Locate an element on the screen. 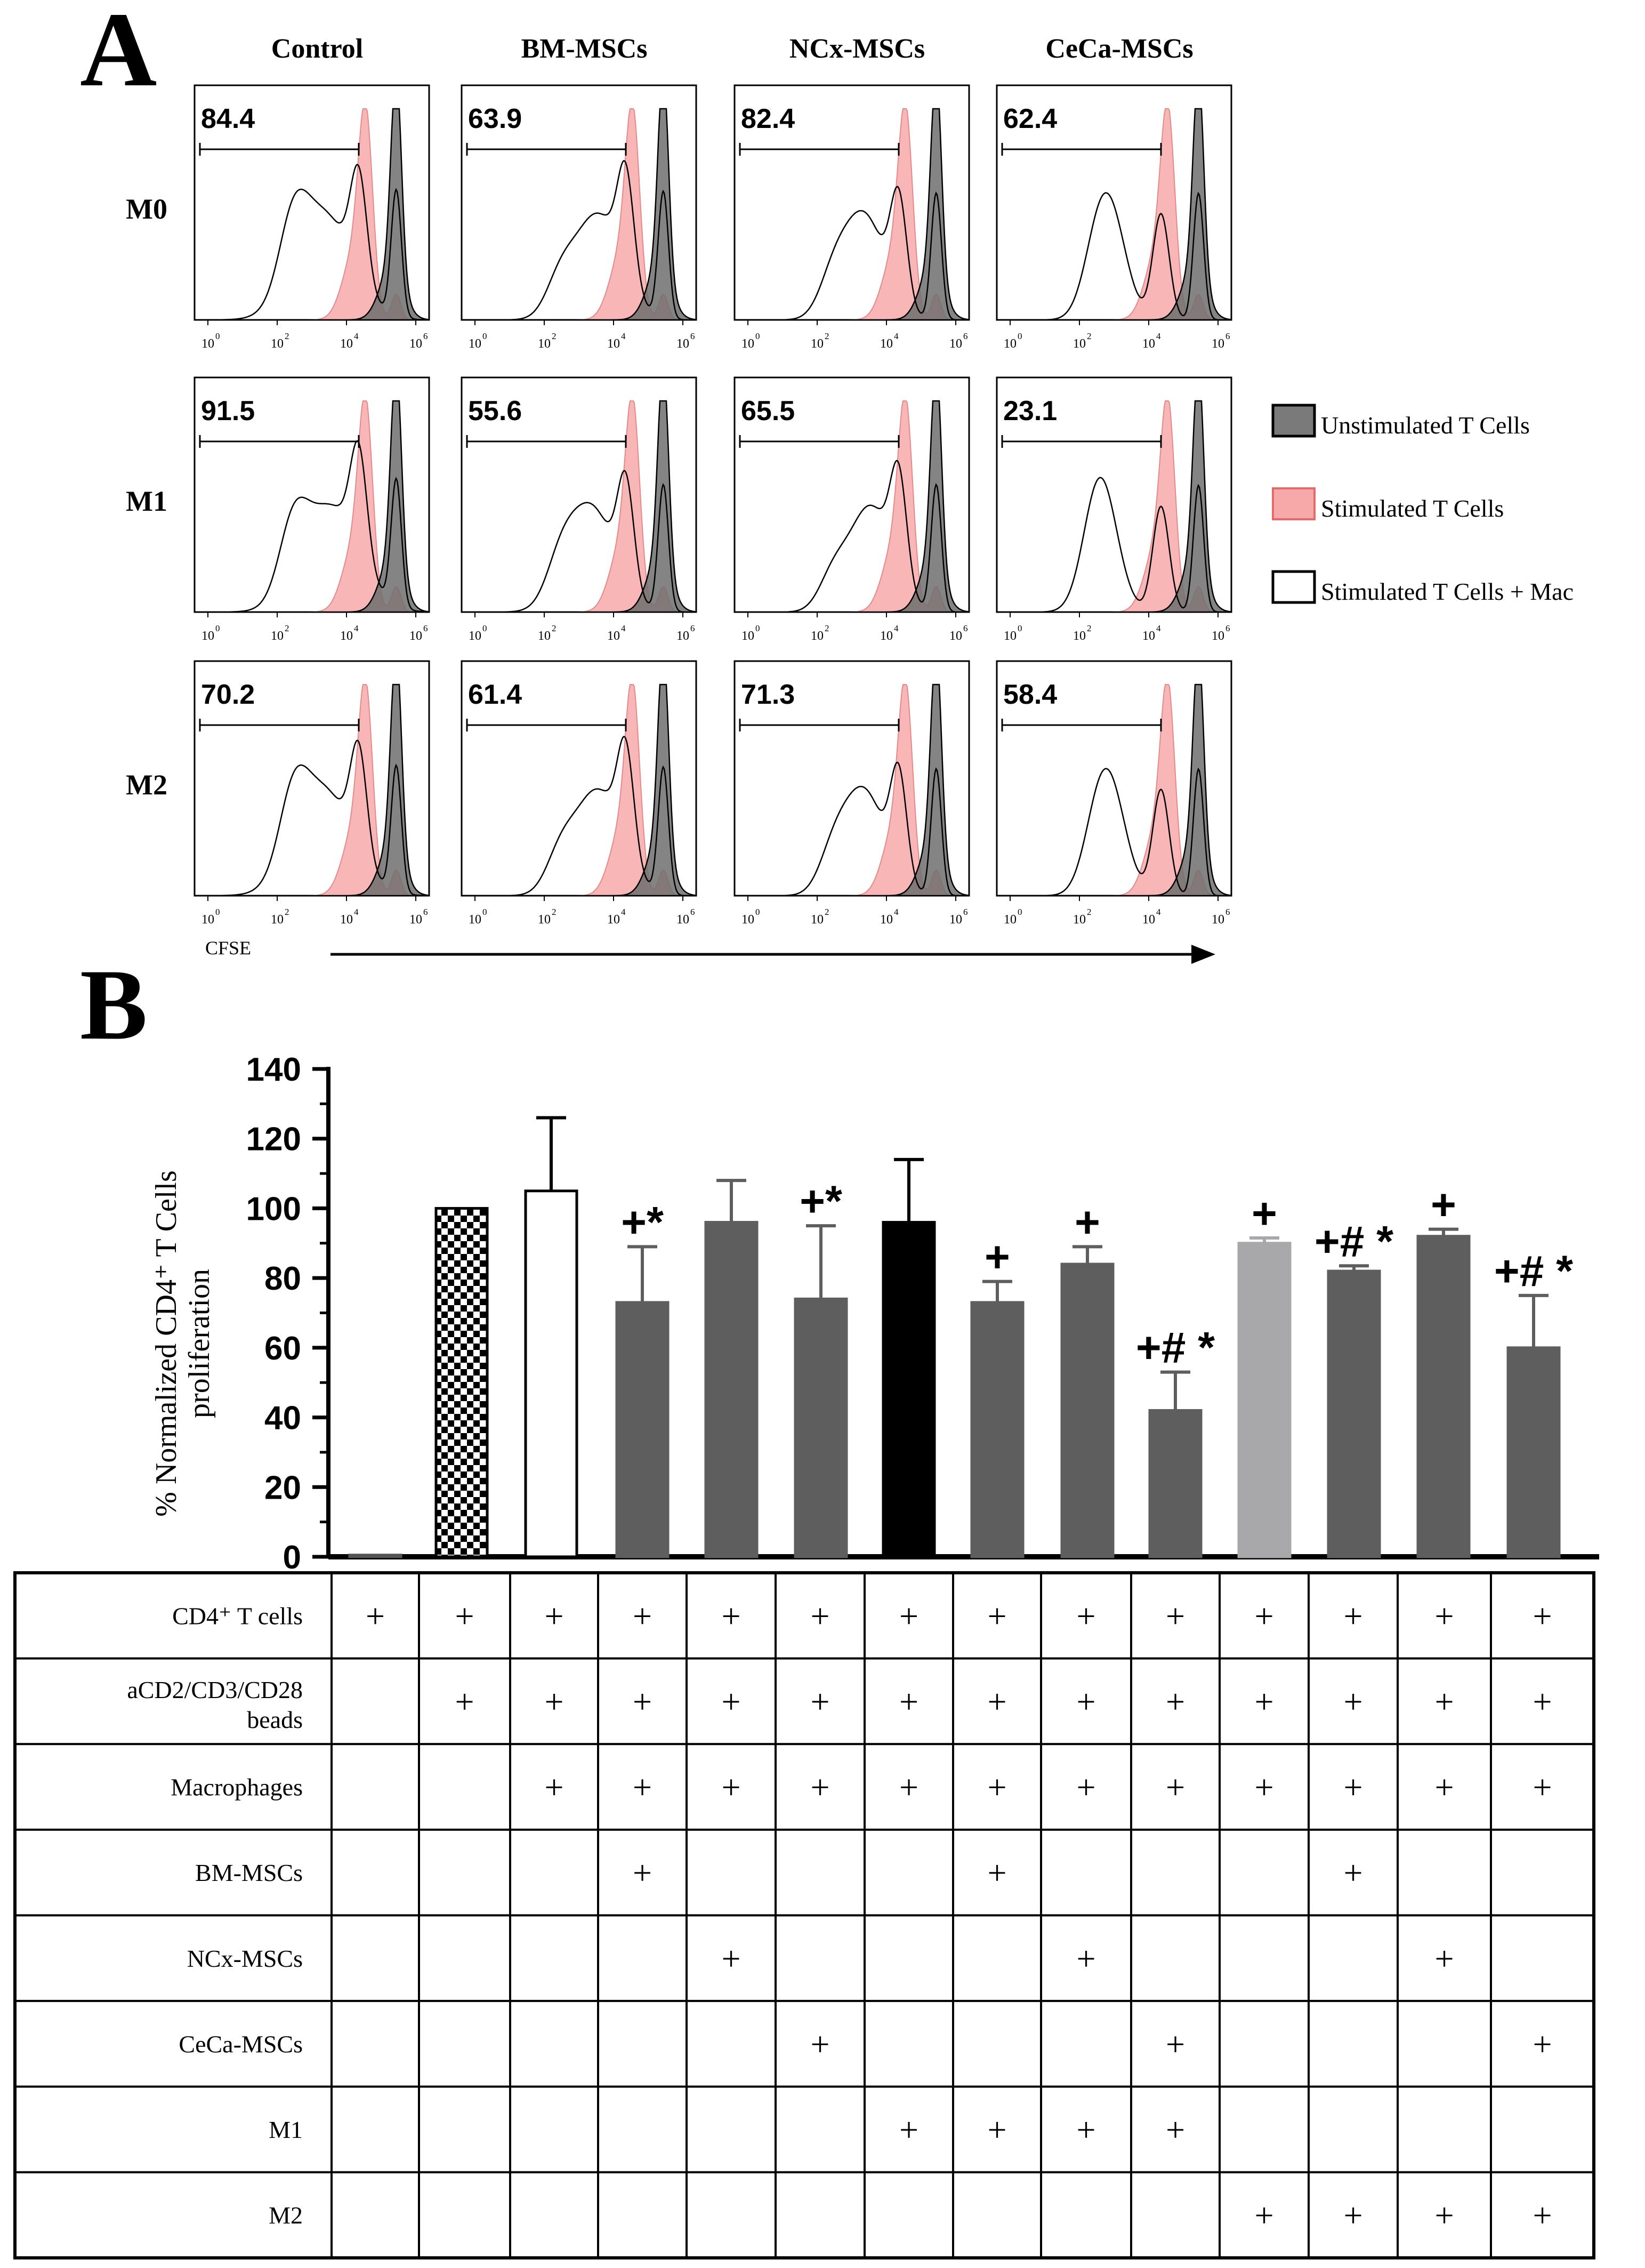 This screenshot has height=2268, width=1645. y-tick-label: 80 is located at coordinates (282, 1278).